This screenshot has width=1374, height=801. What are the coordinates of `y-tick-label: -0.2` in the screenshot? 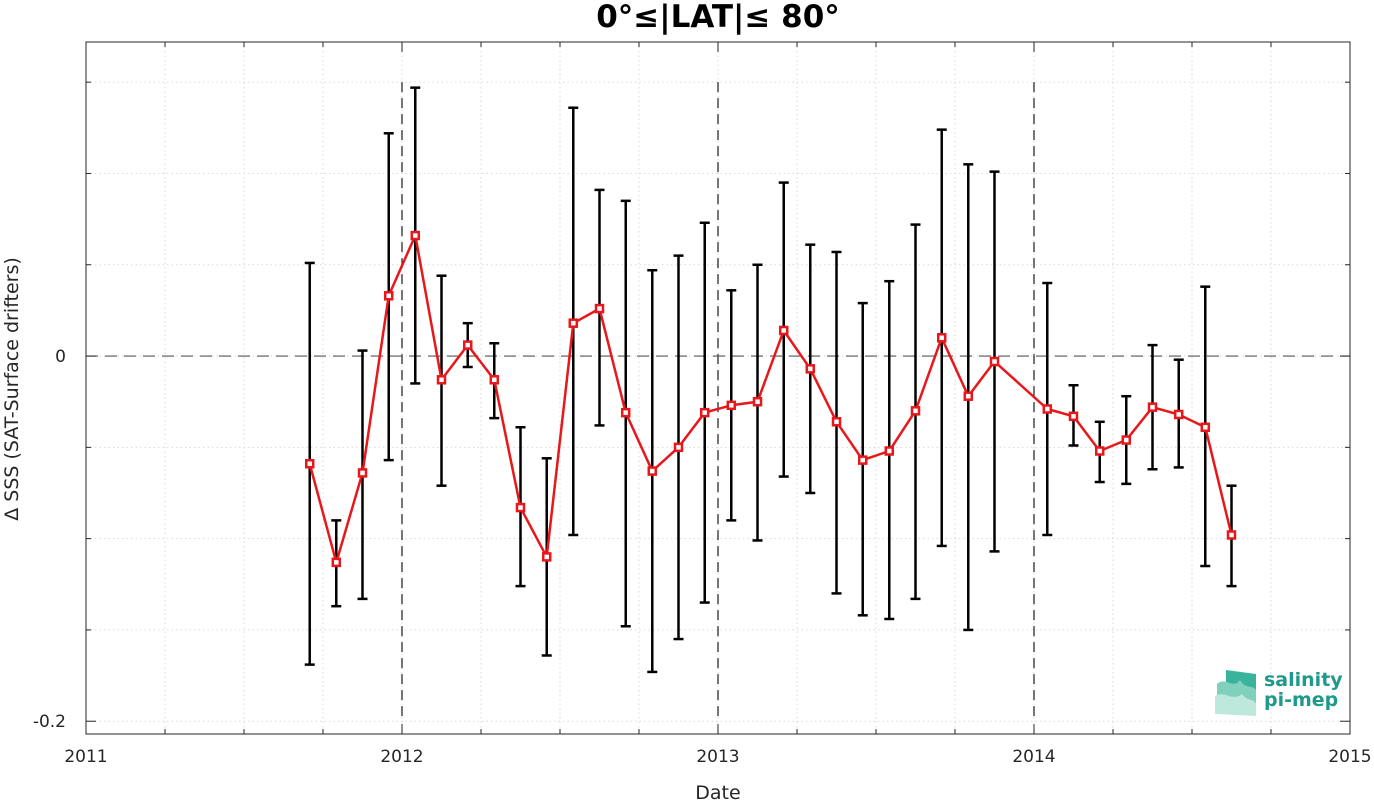 It's located at (49, 722).